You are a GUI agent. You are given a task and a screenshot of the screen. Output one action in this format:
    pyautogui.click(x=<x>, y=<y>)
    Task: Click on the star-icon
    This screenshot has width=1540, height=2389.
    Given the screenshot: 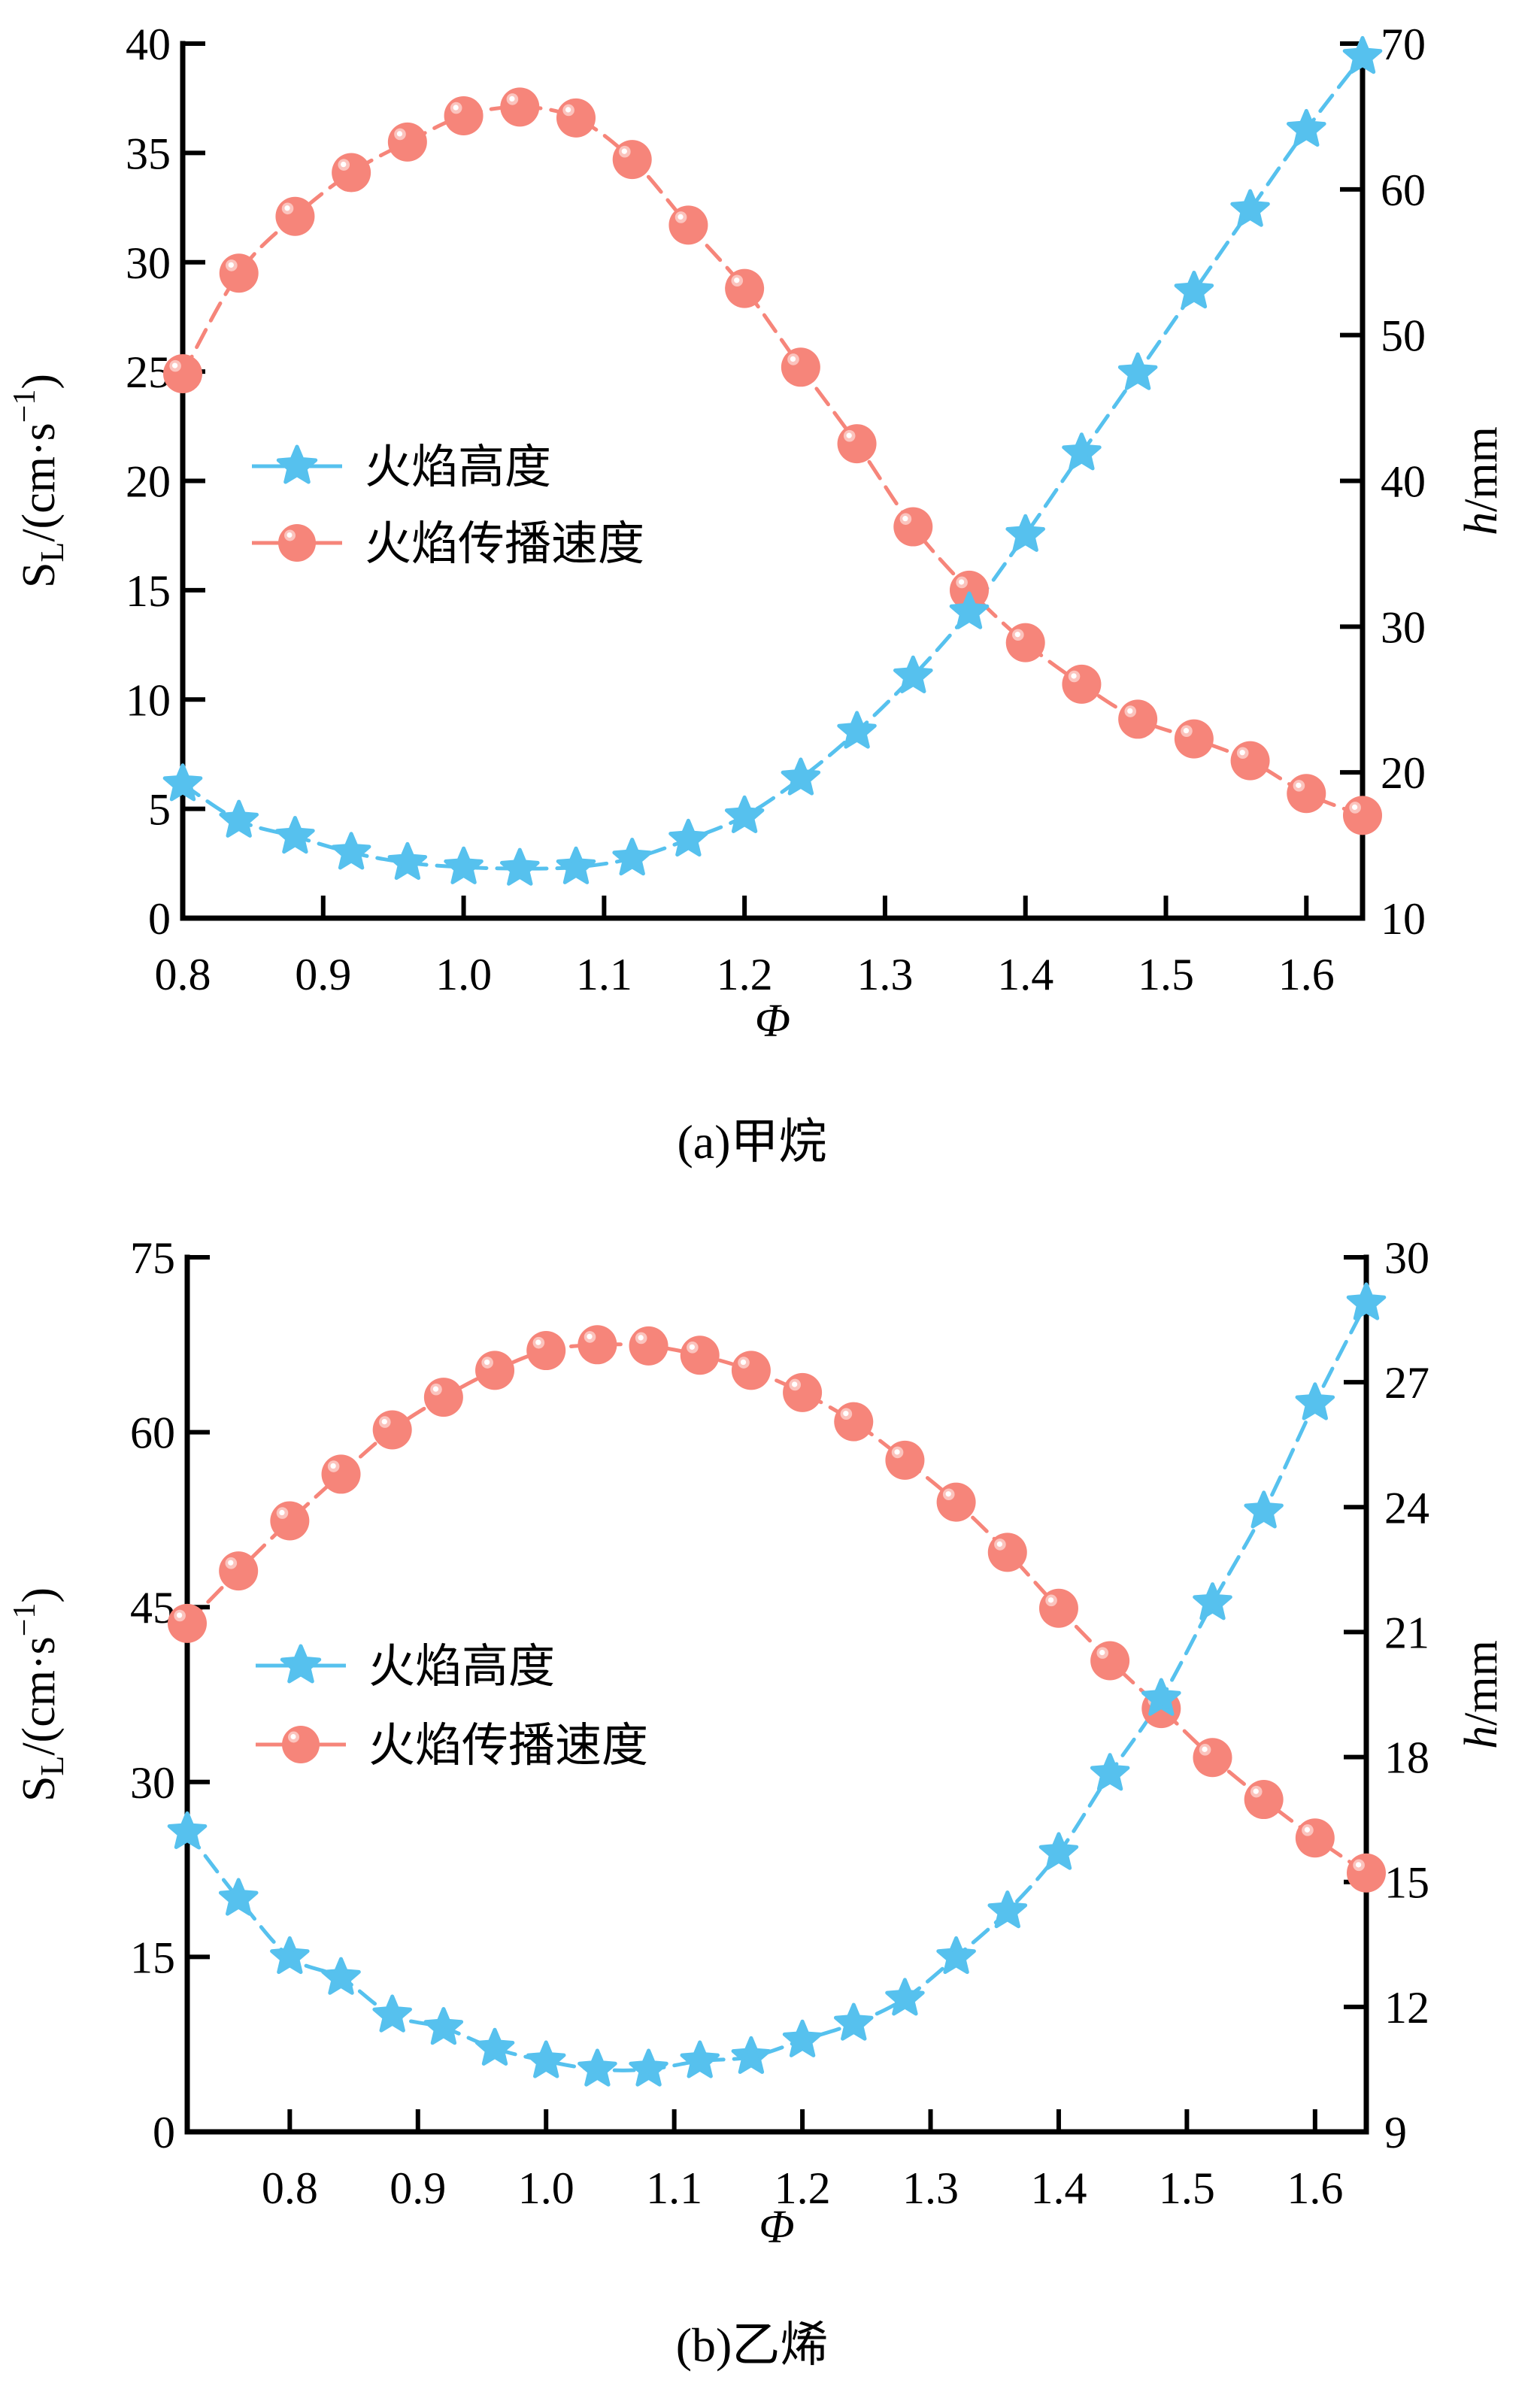 What is the action you would take?
    pyautogui.click(x=301, y=1664)
    